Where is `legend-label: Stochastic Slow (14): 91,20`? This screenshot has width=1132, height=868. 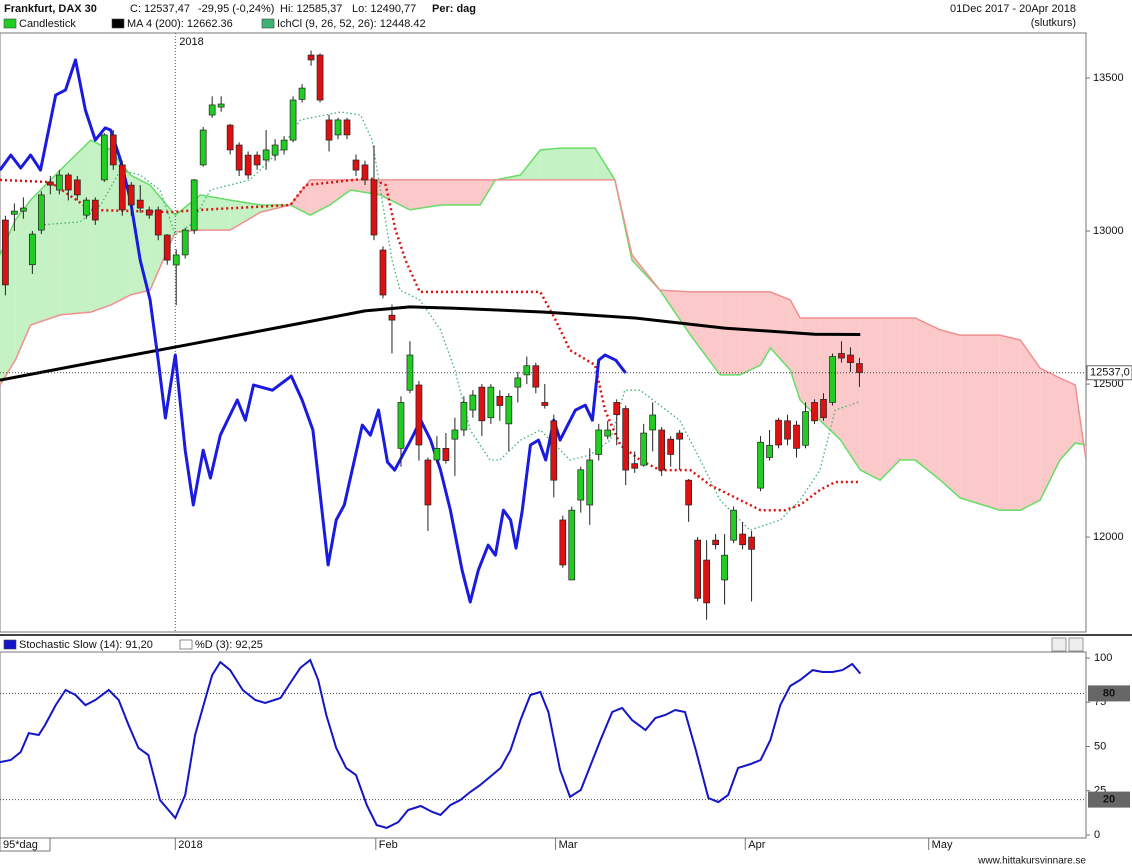
legend-label: Stochastic Slow (14): 91,20 is located at coordinates (86, 645).